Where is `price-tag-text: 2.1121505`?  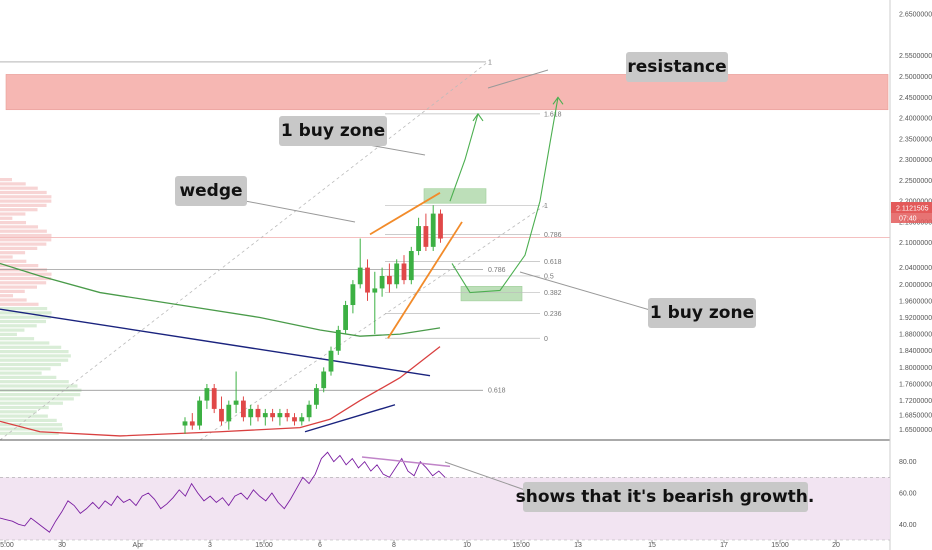 price-tag-text: 2.1121505 is located at coordinates (912, 209).